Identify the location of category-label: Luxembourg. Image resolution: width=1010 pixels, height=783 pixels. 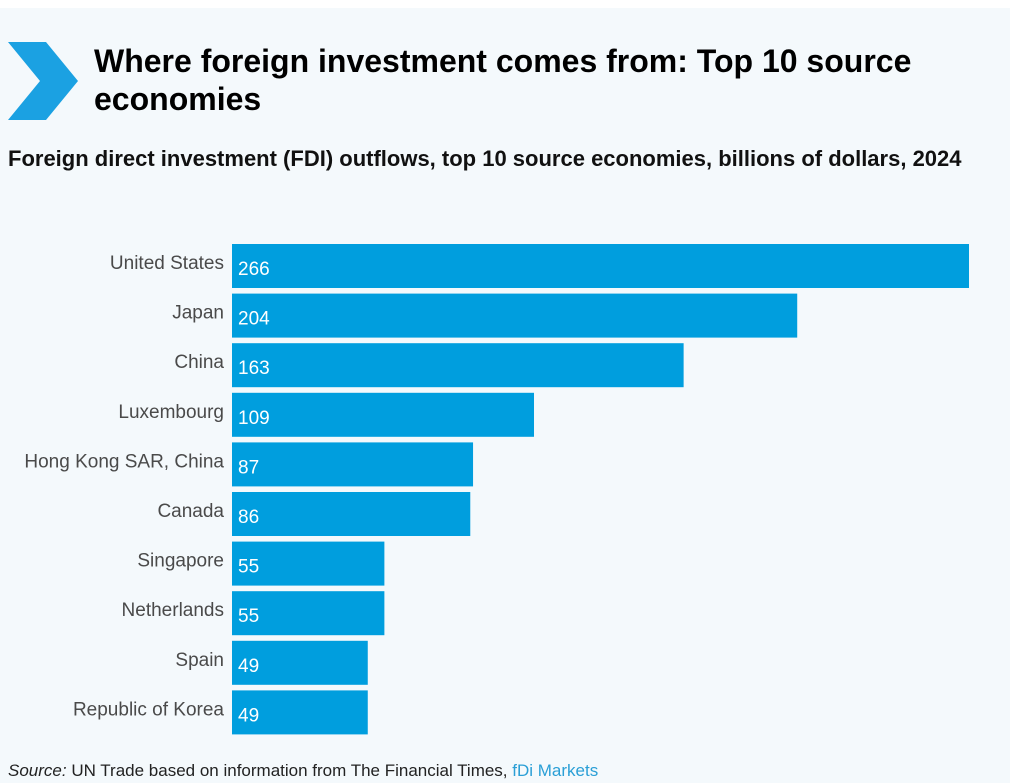
(171, 412).